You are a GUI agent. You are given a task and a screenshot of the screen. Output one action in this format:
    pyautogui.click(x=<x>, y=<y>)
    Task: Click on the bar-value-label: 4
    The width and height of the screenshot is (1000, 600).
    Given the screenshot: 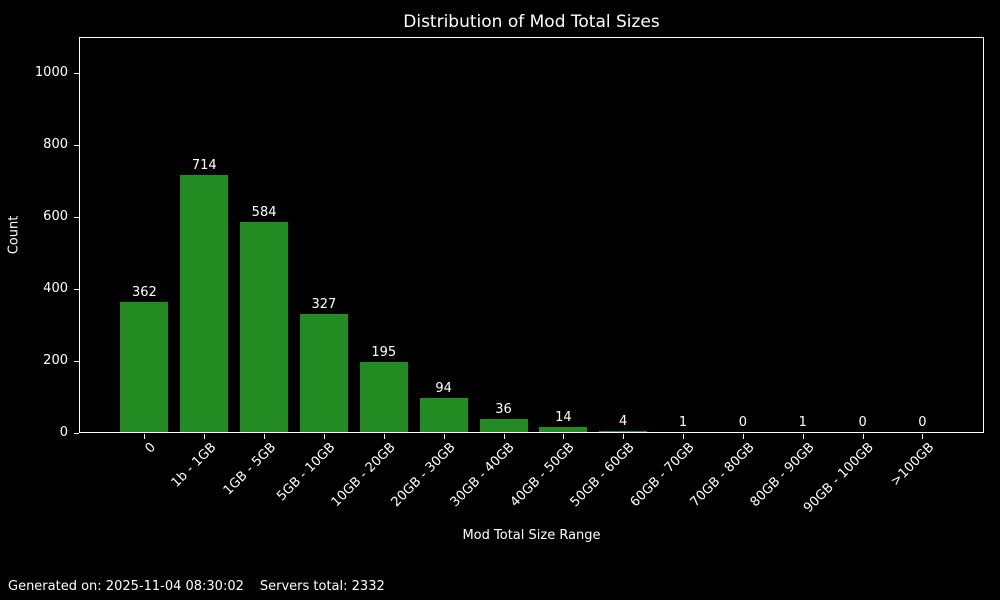 What is the action you would take?
    pyautogui.click(x=623, y=421)
    